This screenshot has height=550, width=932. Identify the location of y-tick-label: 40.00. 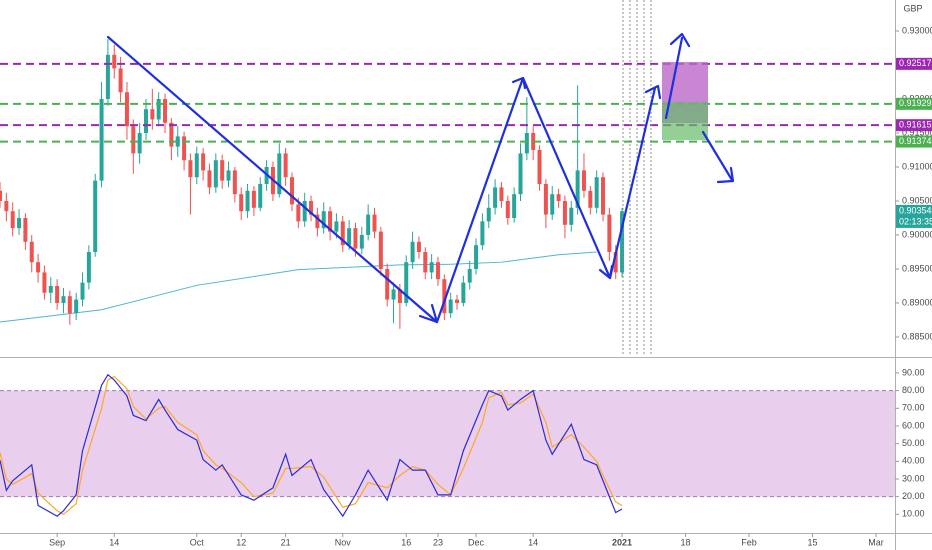
(913, 461).